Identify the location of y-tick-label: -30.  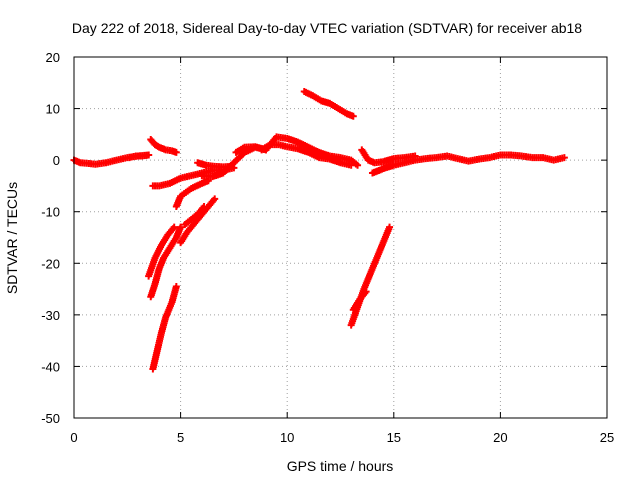
(50, 315).